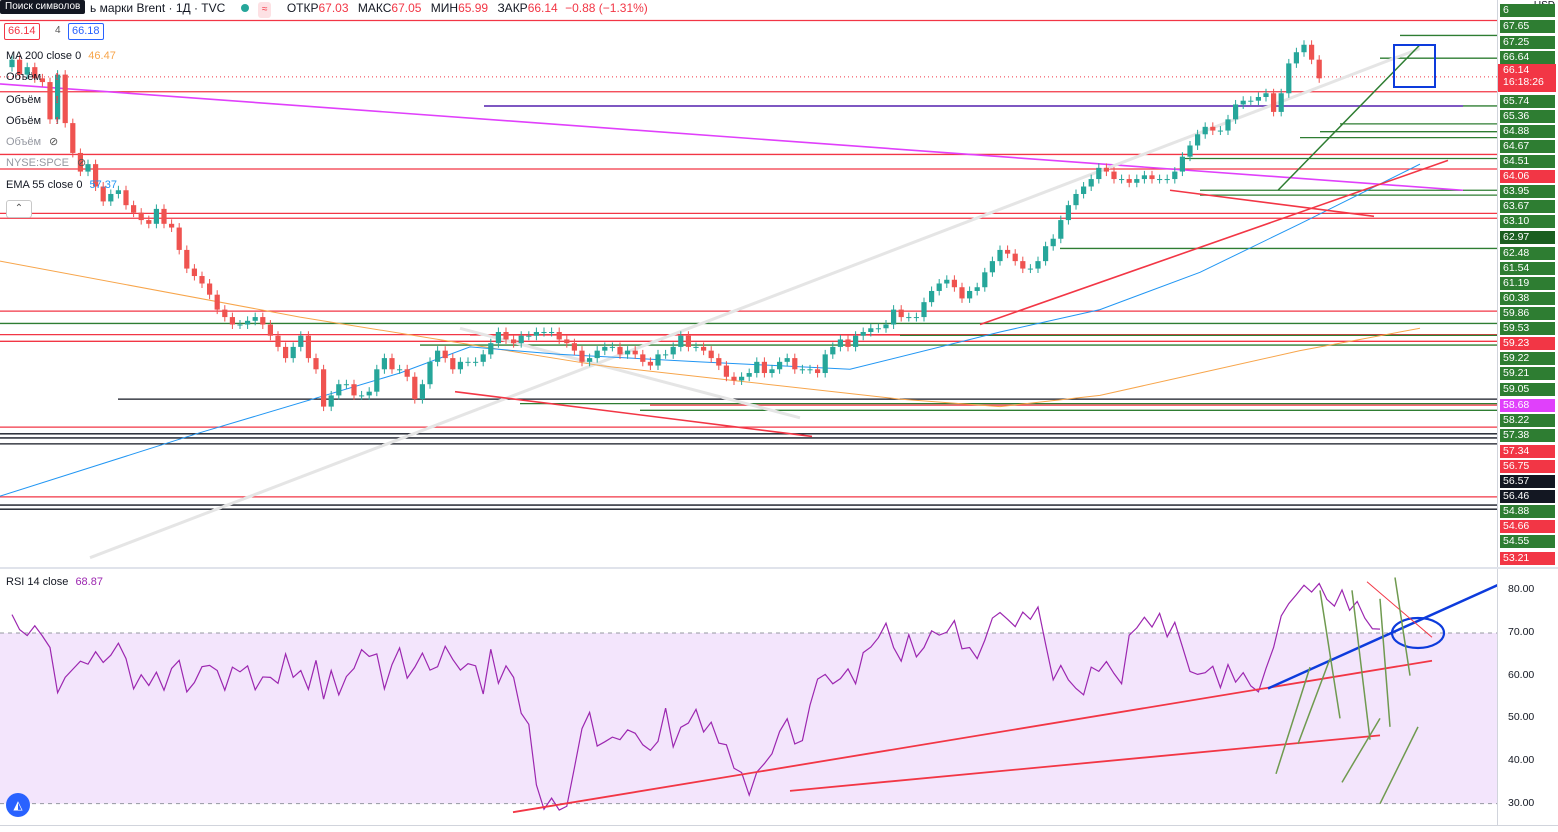  What do you see at coordinates (86, 31) in the screenshot?
I see `buy-price-box: 66.18` at bounding box center [86, 31].